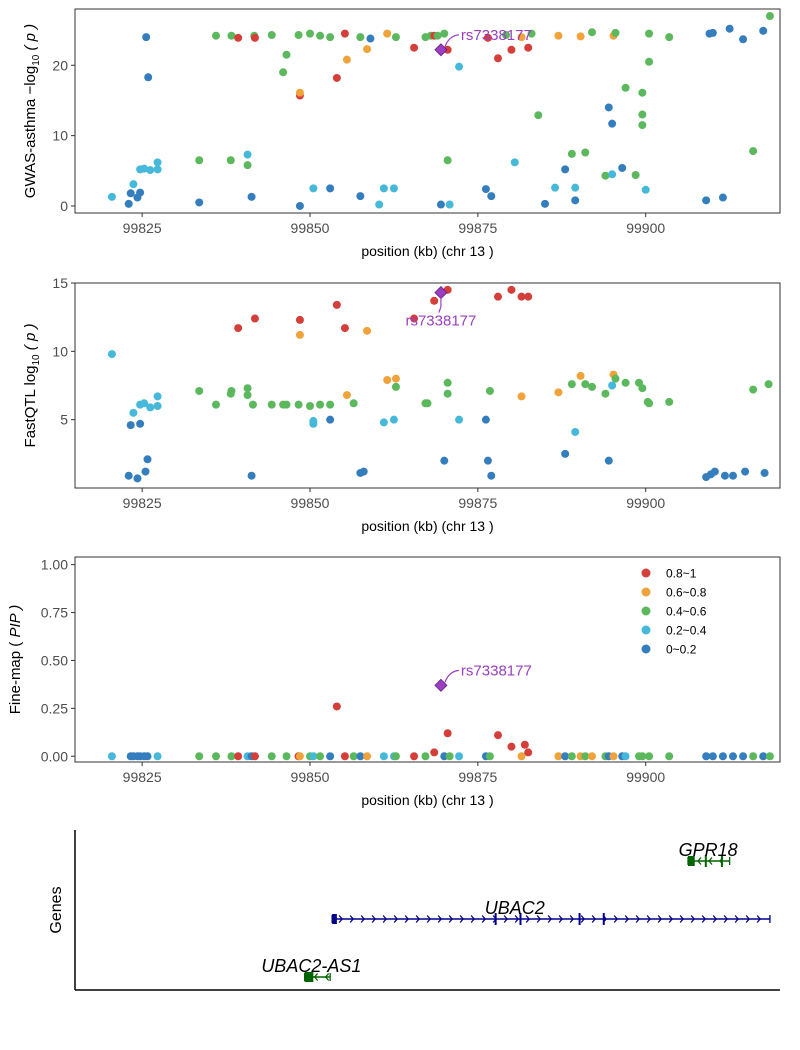  I want to click on y-label-main: FastQTL log, so click(30, 406).